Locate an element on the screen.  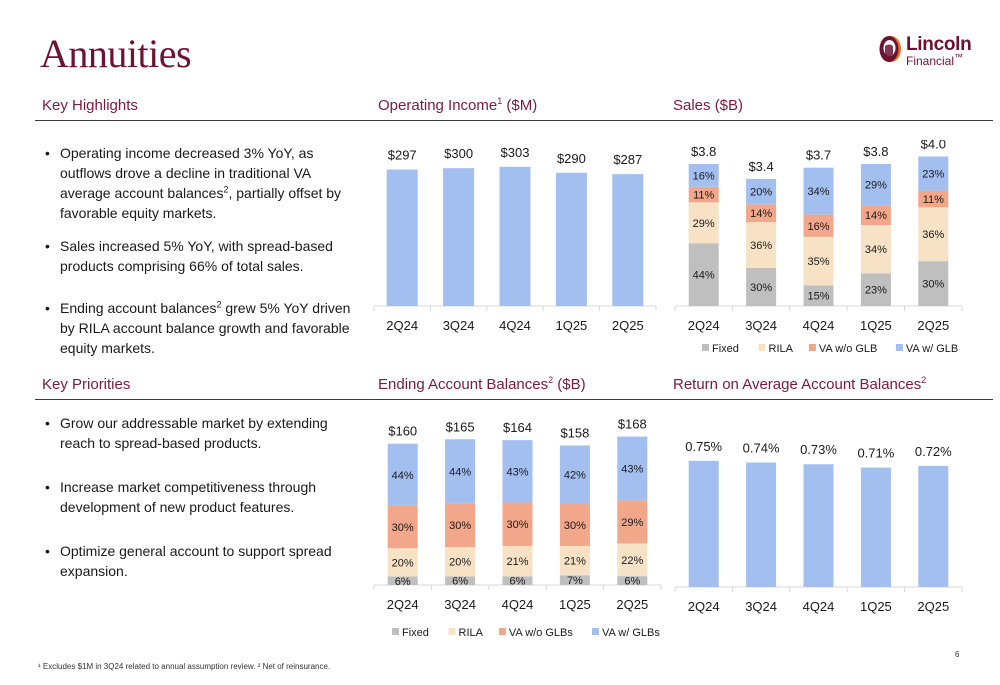
key-highlights-heading: Key Highlights is located at coordinates (90, 105).